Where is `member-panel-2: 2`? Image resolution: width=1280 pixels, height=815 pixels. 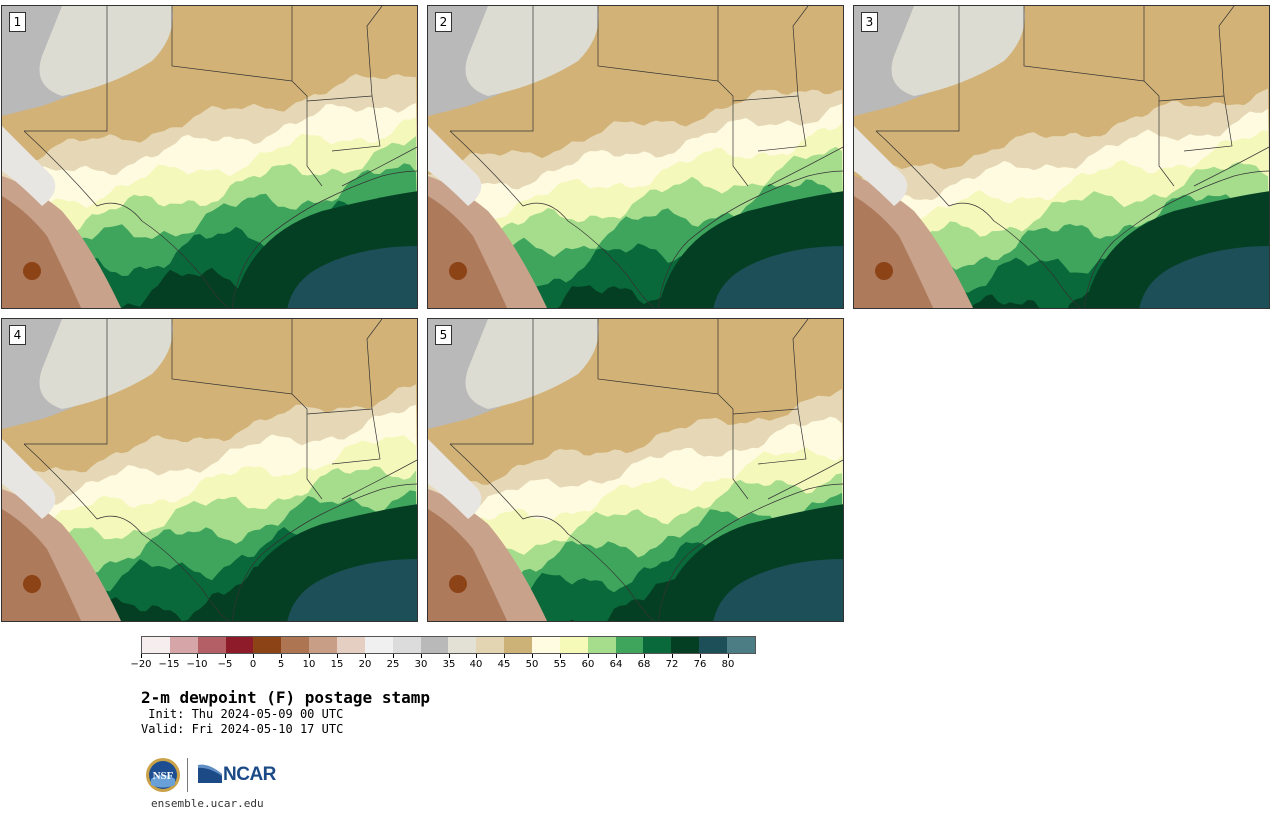 member-panel-2: 2 is located at coordinates (635, 157).